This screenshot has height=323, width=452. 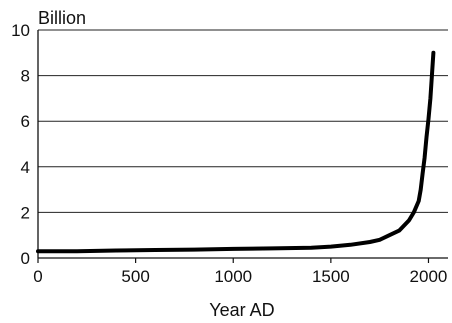 I want to click on x-tick-label-1000: 1000, so click(x=233, y=276).